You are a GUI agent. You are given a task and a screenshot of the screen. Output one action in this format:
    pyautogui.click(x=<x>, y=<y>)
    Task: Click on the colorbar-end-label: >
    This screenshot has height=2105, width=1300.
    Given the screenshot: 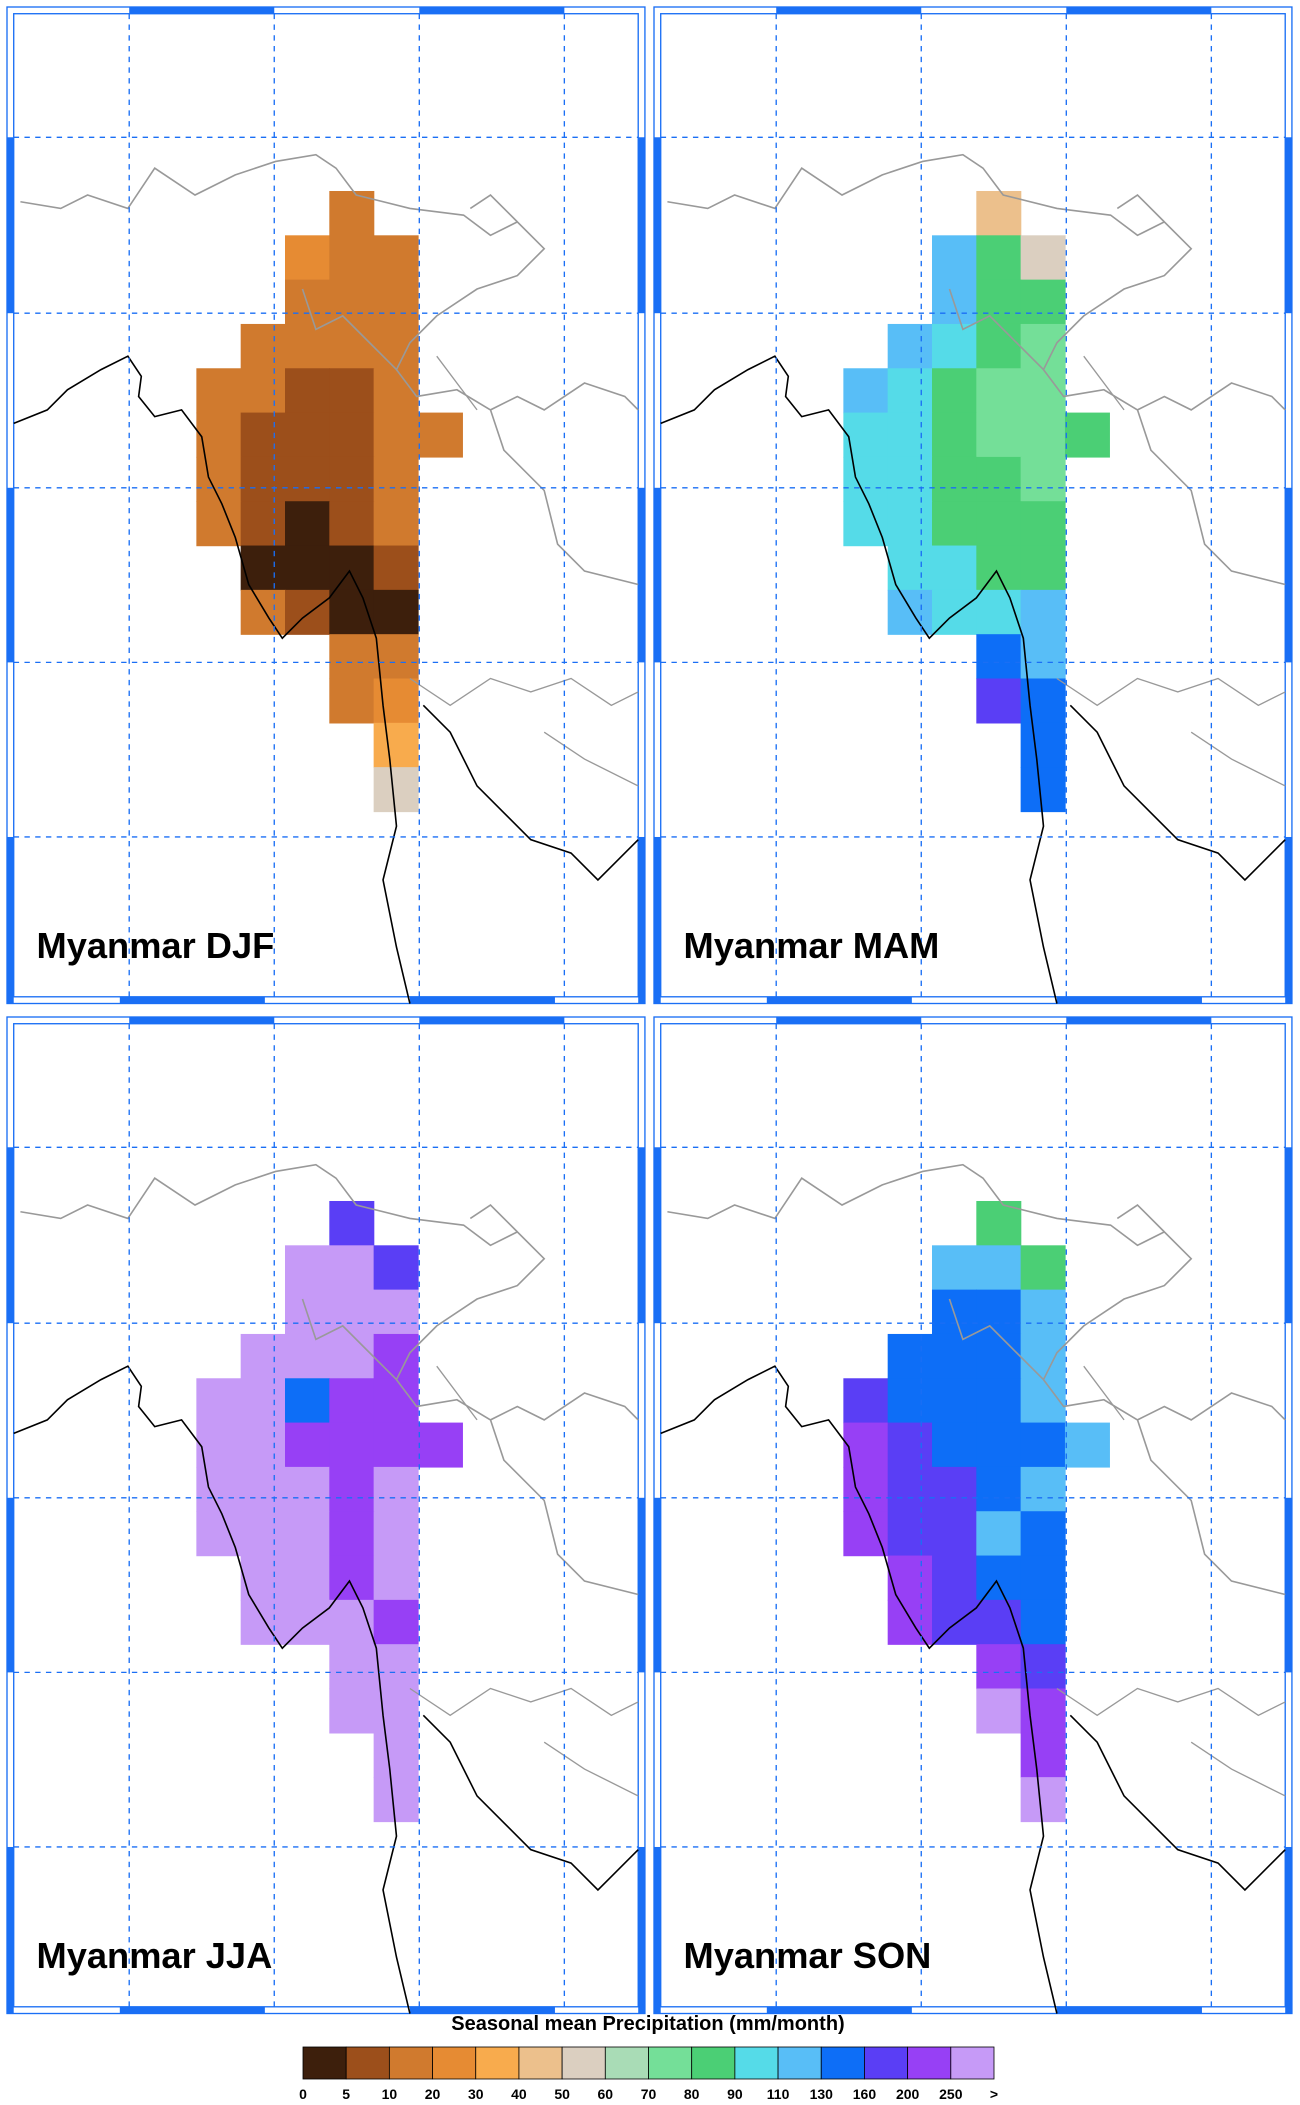 What is the action you would take?
    pyautogui.click(x=994, y=2094)
    